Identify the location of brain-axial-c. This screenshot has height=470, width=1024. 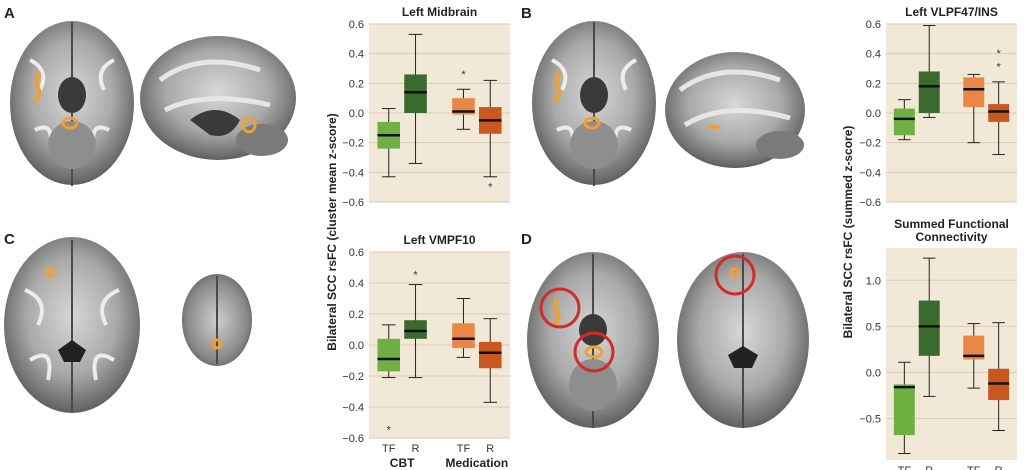
(72, 325).